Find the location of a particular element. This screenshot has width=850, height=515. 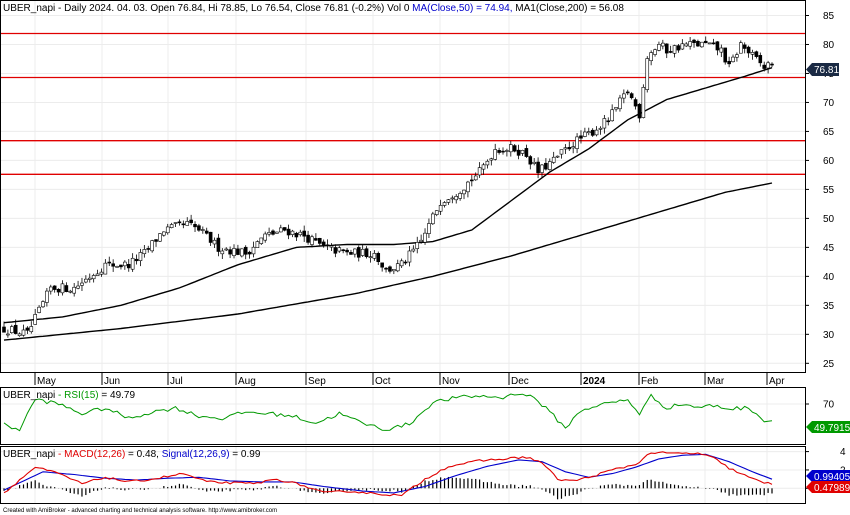

rsi-last-badge: 49.7915 is located at coordinates (828, 427).